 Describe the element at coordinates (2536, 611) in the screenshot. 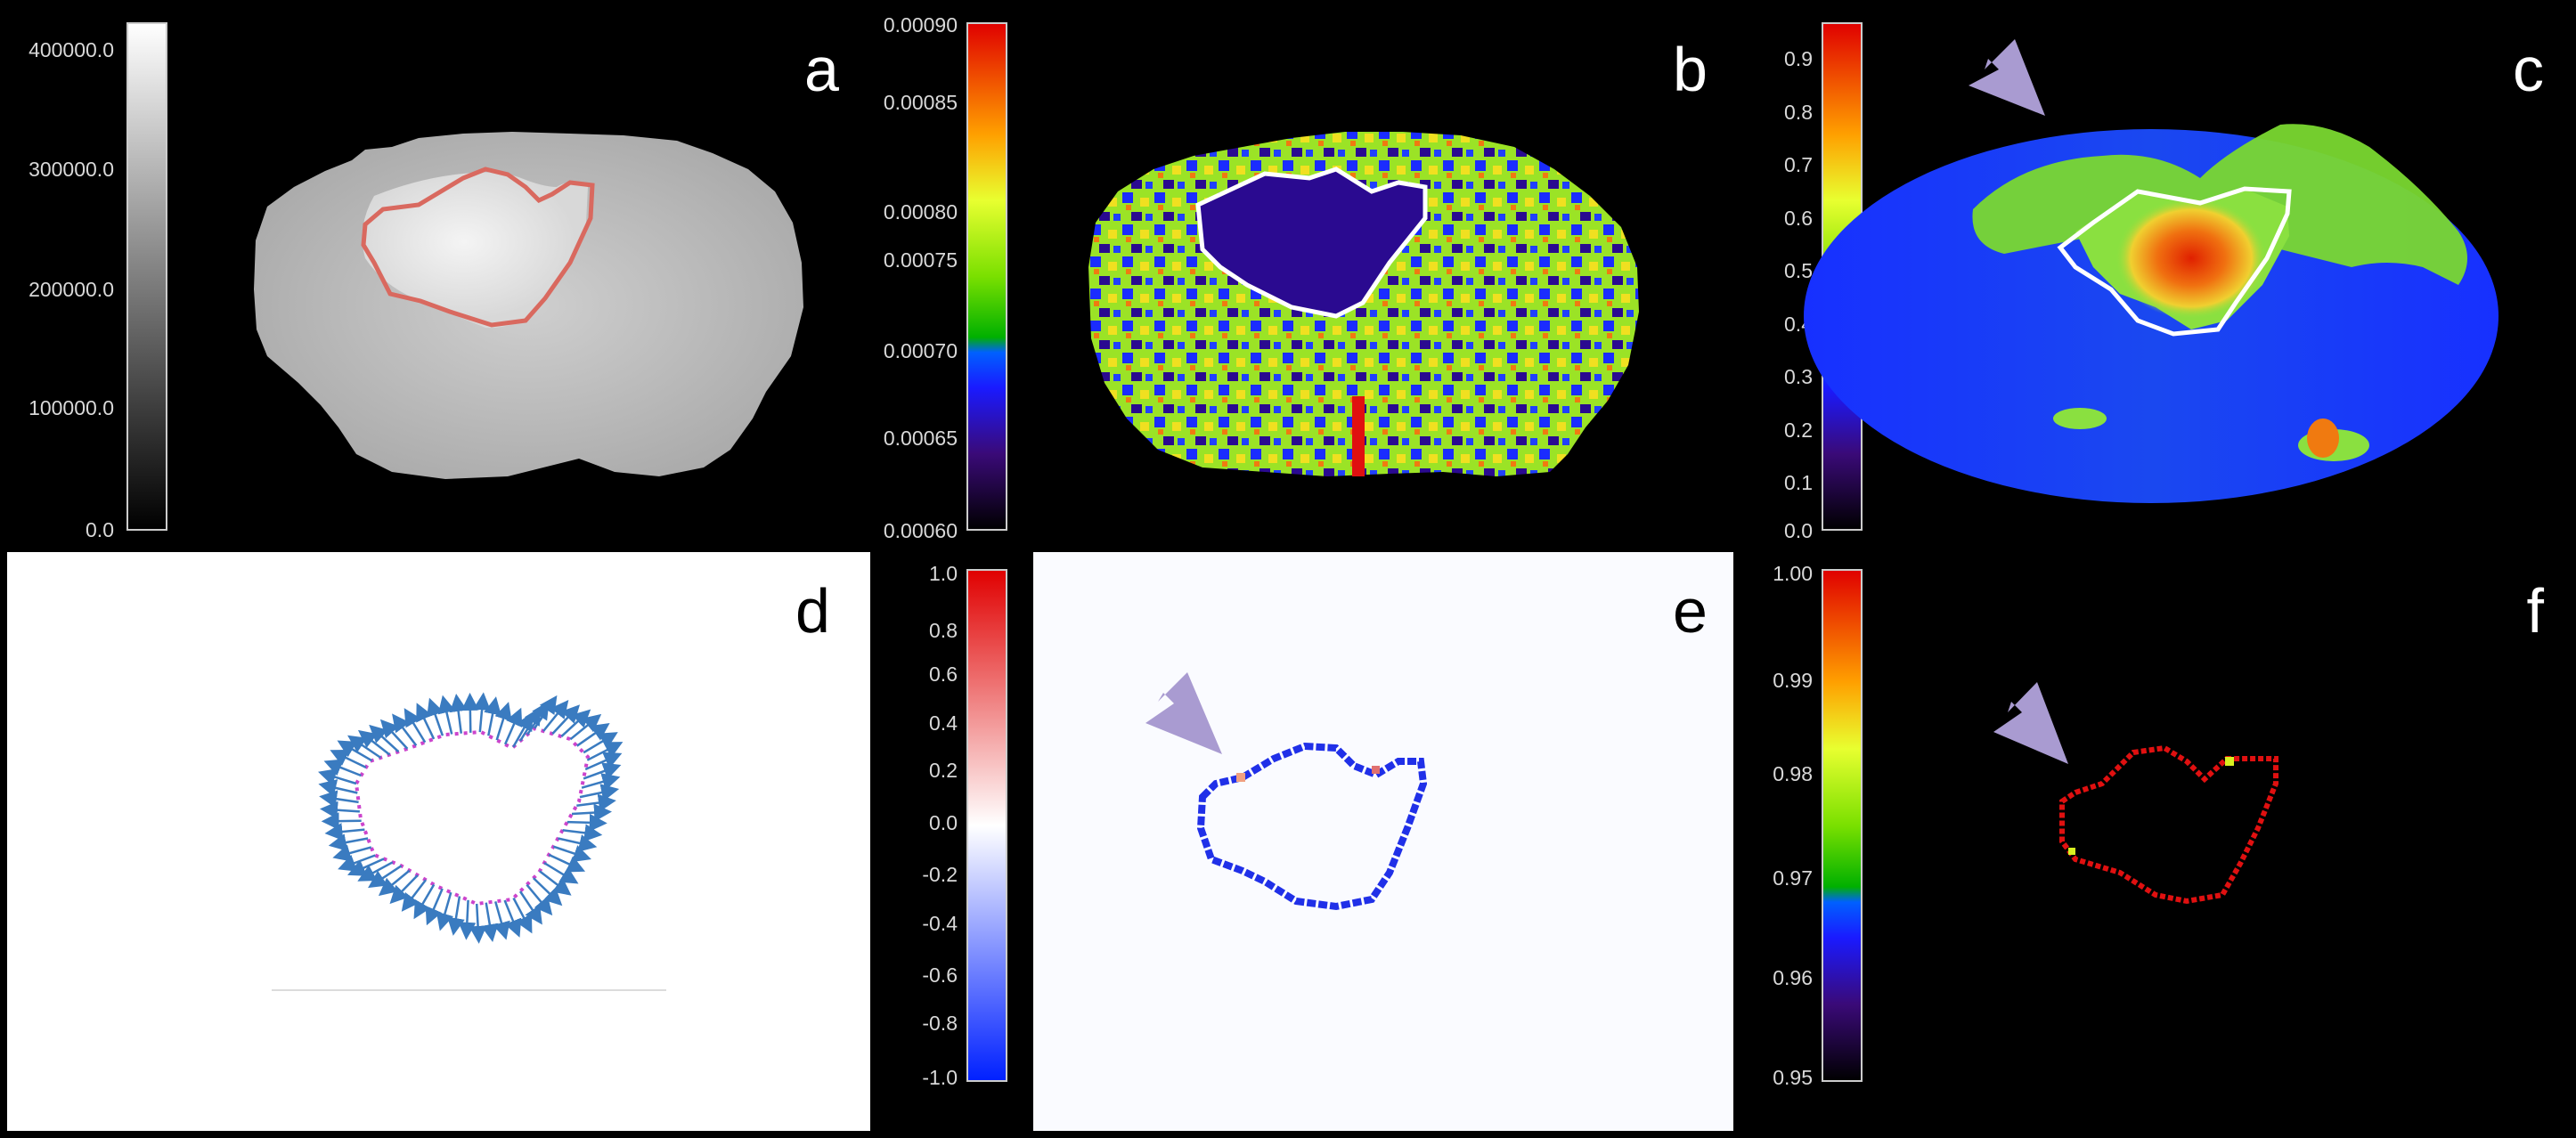

I see `panel-f-label: f` at that location.